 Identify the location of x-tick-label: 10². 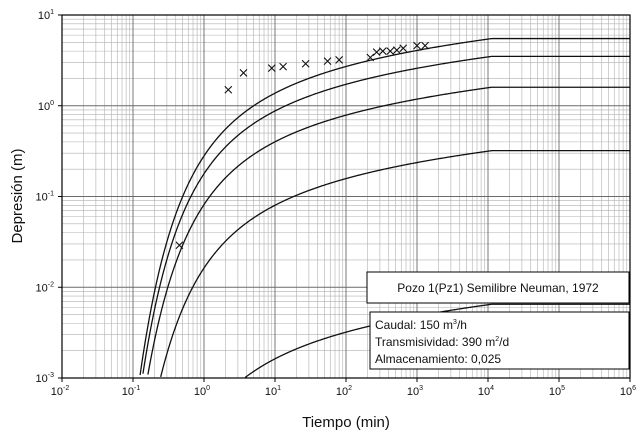
(344, 391).